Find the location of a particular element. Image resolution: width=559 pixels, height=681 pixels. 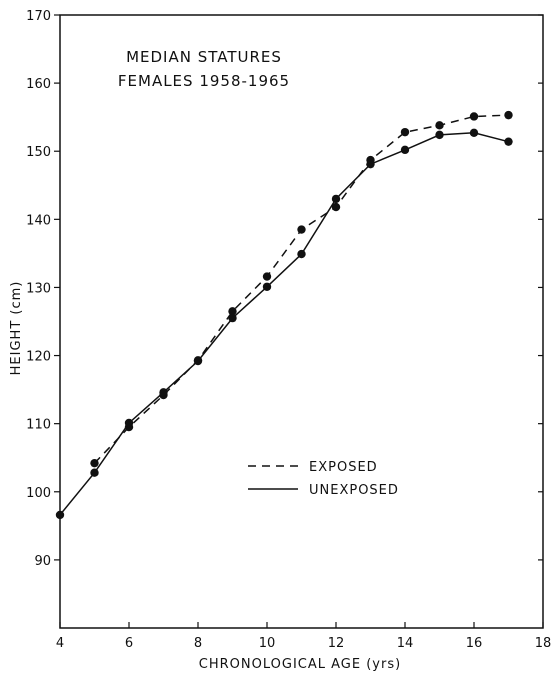

x-tick-label: 10 is located at coordinates (267, 643).